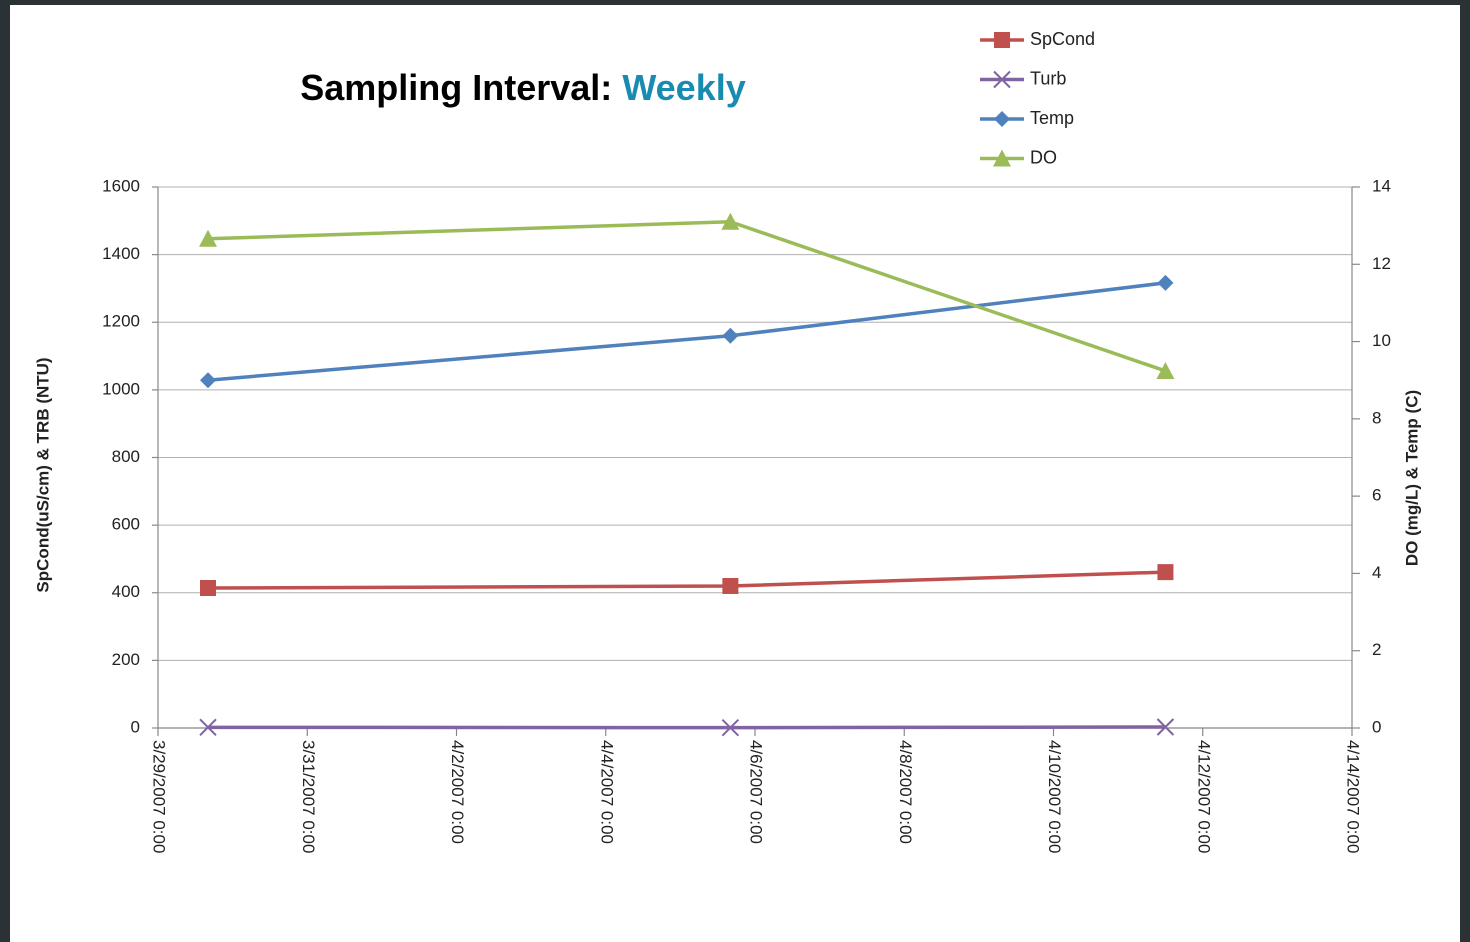 The image size is (1470, 942). What do you see at coordinates (126, 659) in the screenshot?
I see `y-tick-label: 200` at bounding box center [126, 659].